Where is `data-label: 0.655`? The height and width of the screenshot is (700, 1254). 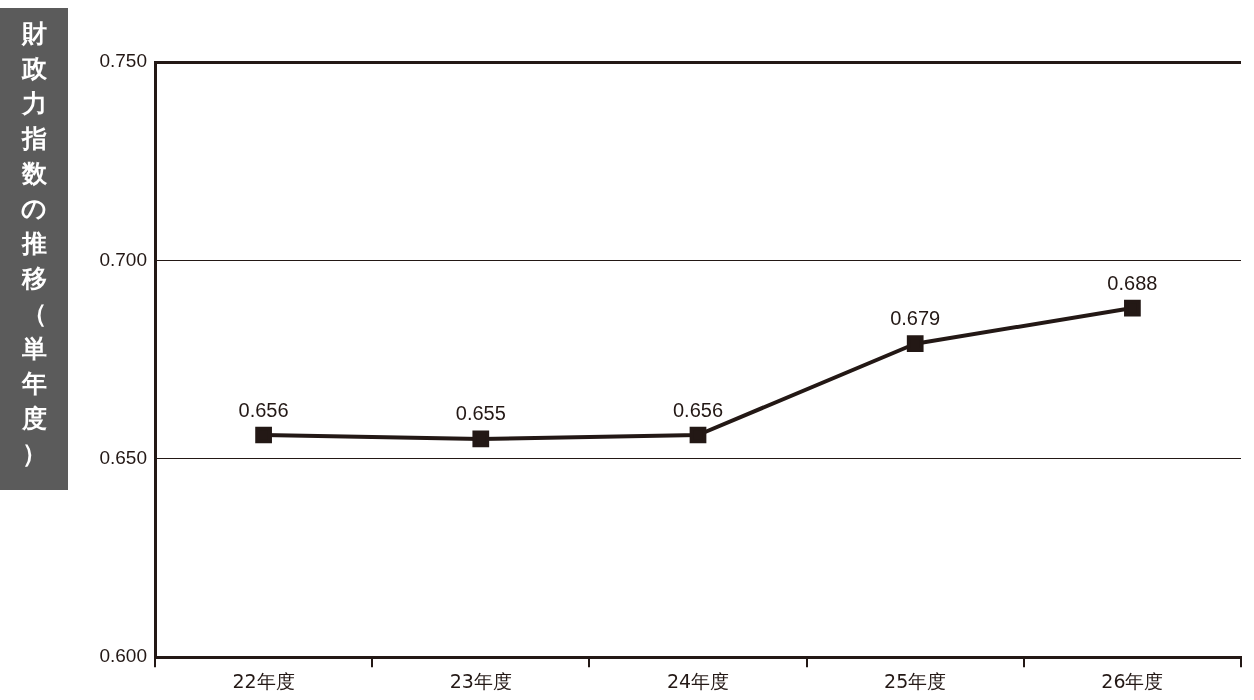
data-label: 0.655 is located at coordinates (480, 413).